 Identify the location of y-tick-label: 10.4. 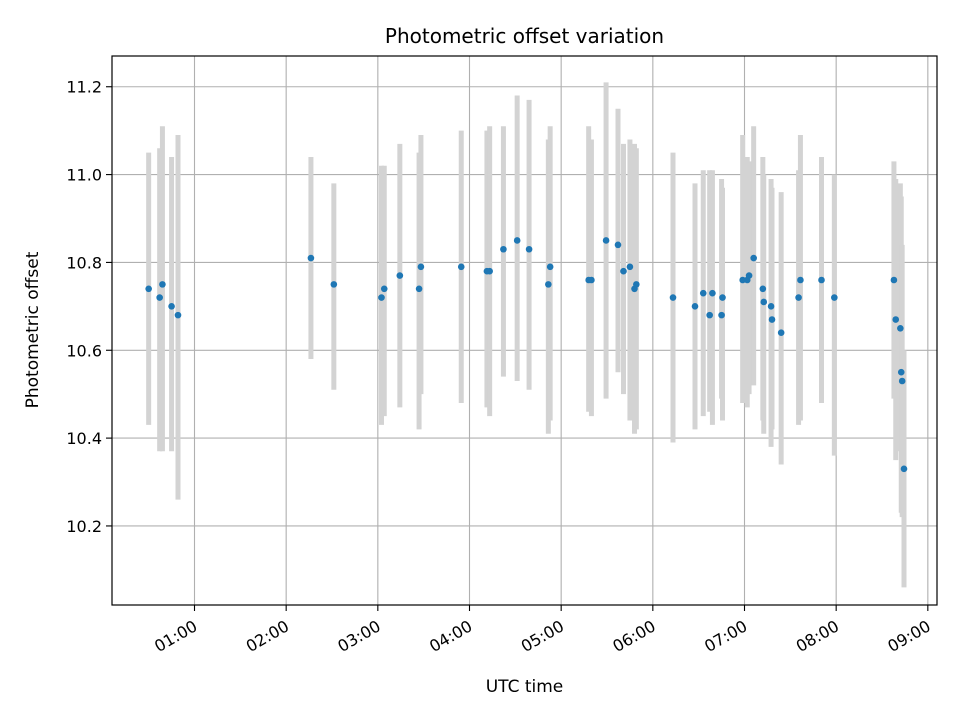
(84, 438).